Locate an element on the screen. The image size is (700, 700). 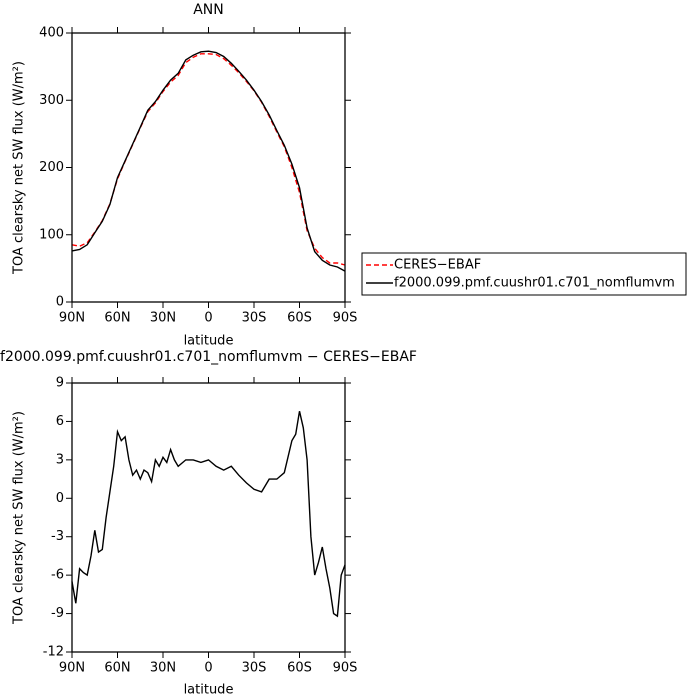
chart-title: ANN is located at coordinates (208, 10).